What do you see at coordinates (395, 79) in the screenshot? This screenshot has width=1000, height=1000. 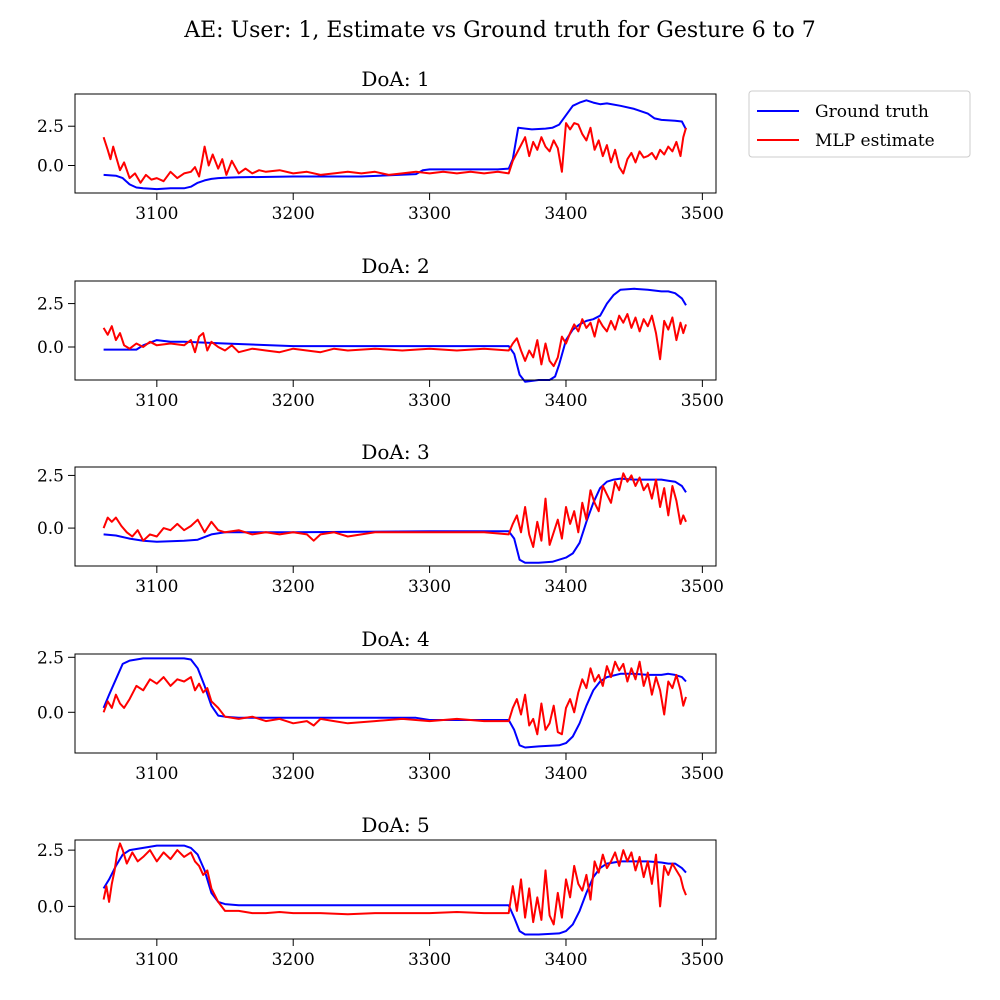 I see `subplot-title: DoA: 1` at bounding box center [395, 79].